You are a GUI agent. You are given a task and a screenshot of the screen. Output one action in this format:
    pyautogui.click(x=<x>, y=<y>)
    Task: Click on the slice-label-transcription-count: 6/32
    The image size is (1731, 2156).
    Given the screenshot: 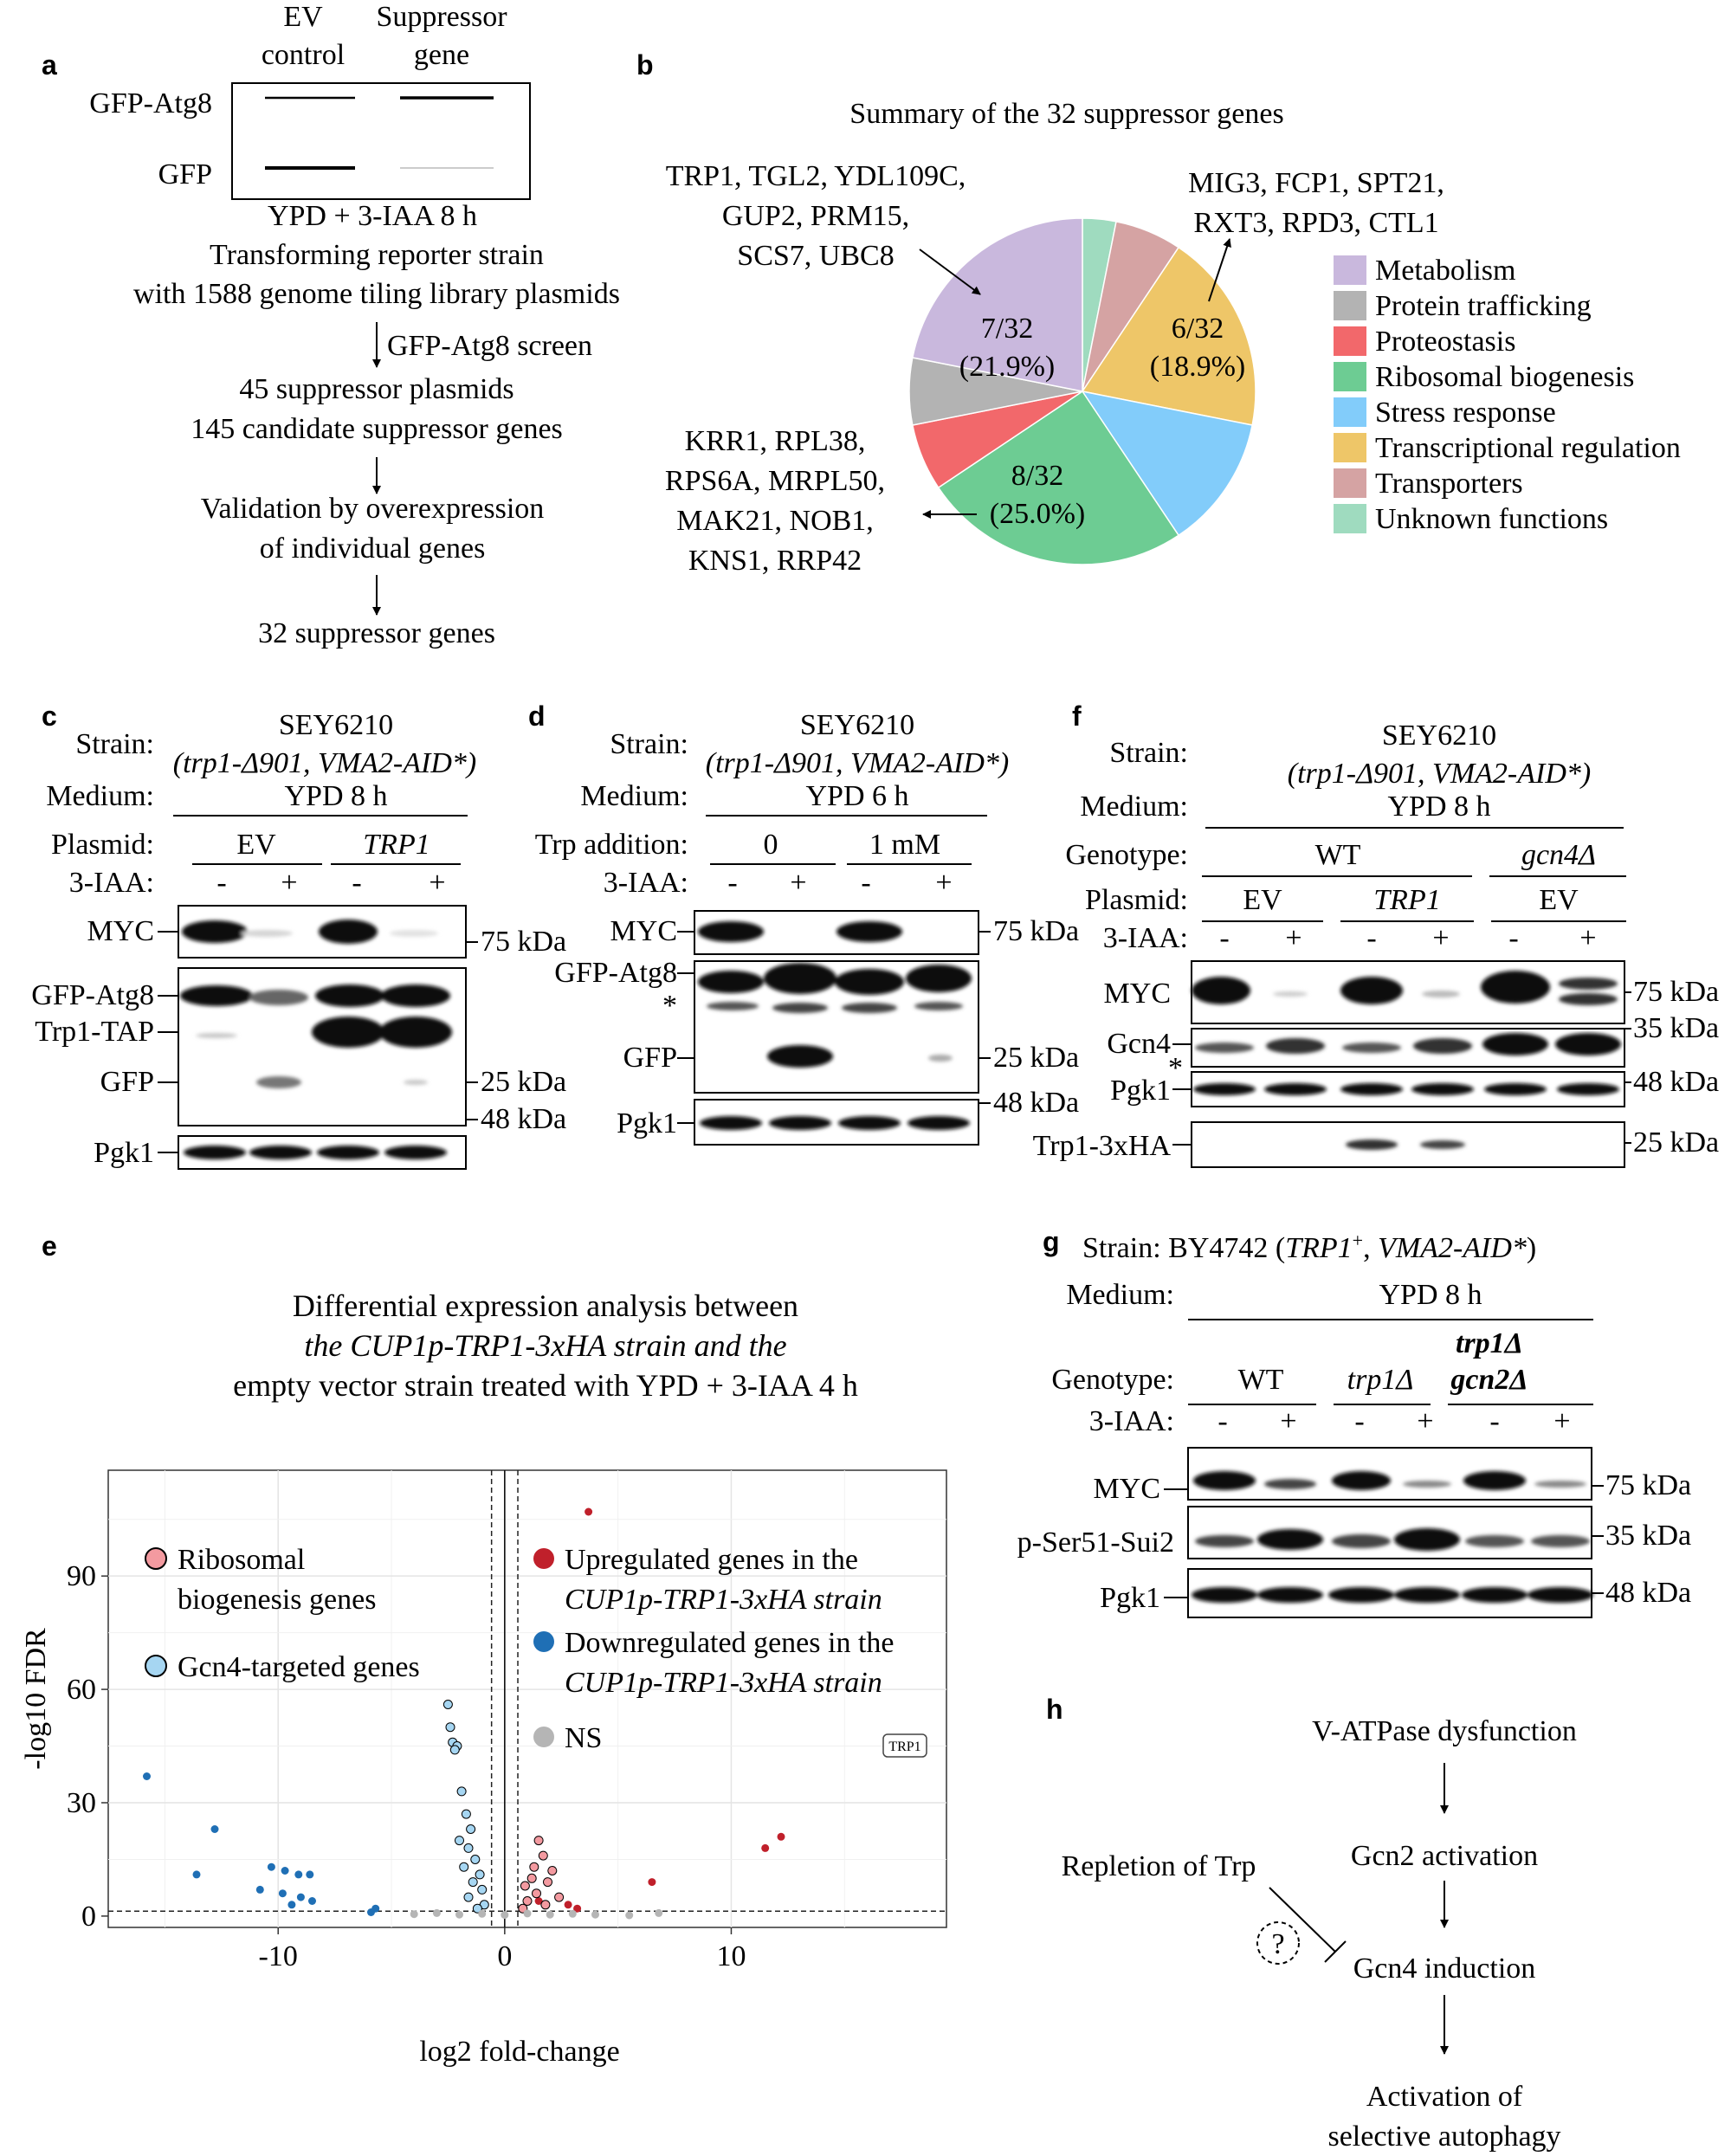 What is the action you would take?
    pyautogui.click(x=1198, y=329)
    